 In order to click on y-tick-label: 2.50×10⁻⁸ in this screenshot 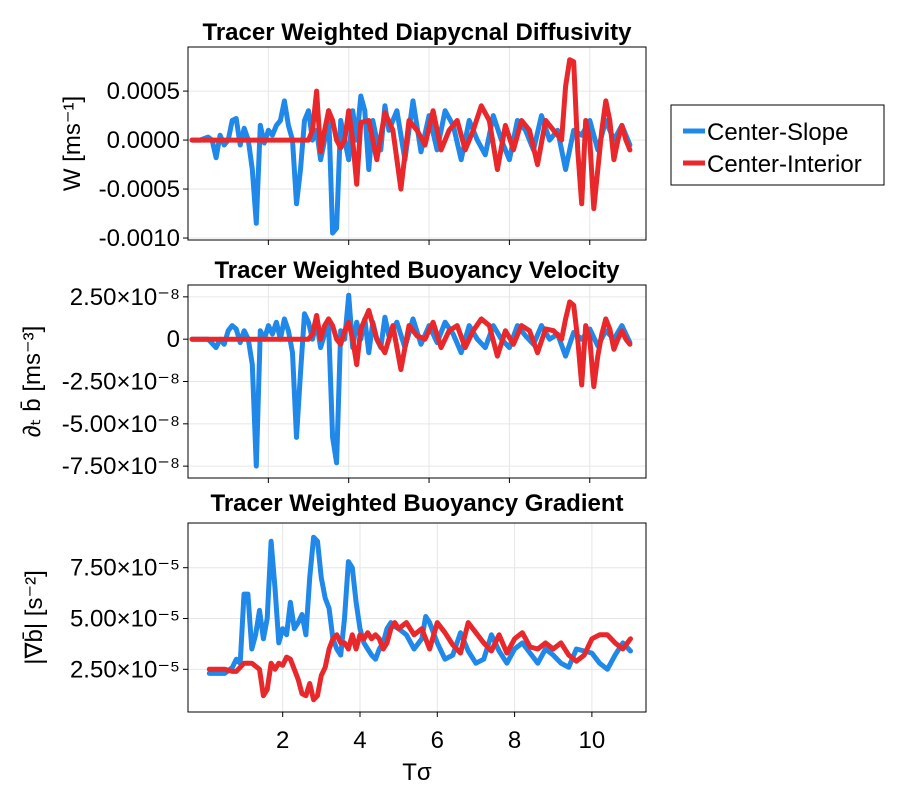, I will do `click(125, 297)`.